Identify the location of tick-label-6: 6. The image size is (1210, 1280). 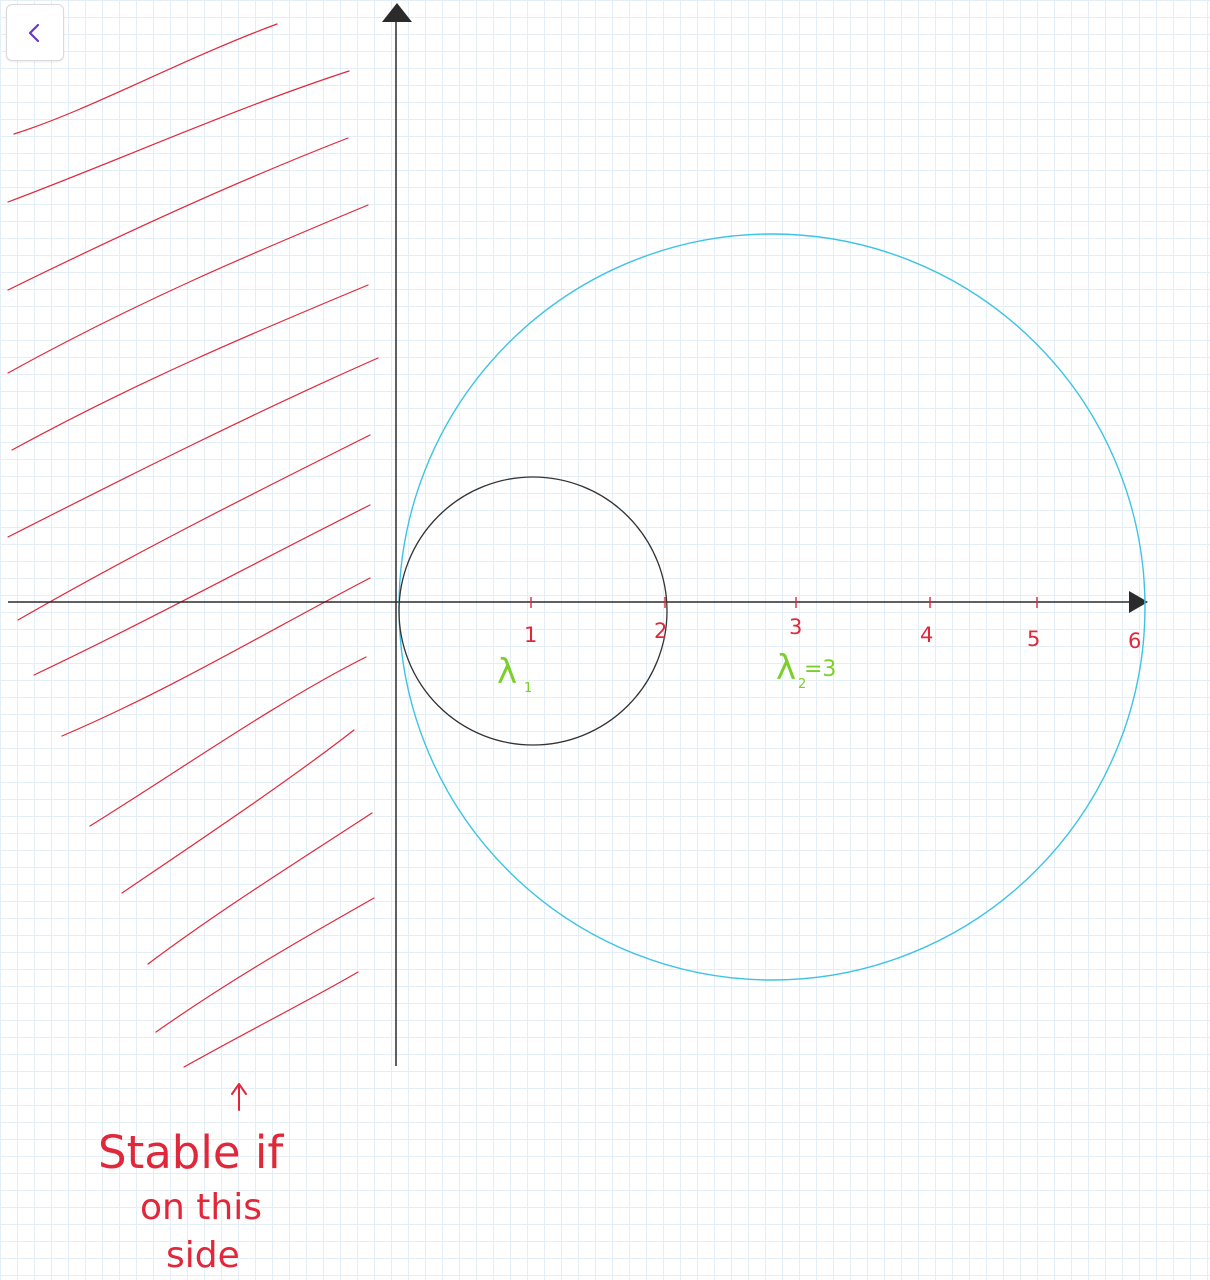
(1134, 641).